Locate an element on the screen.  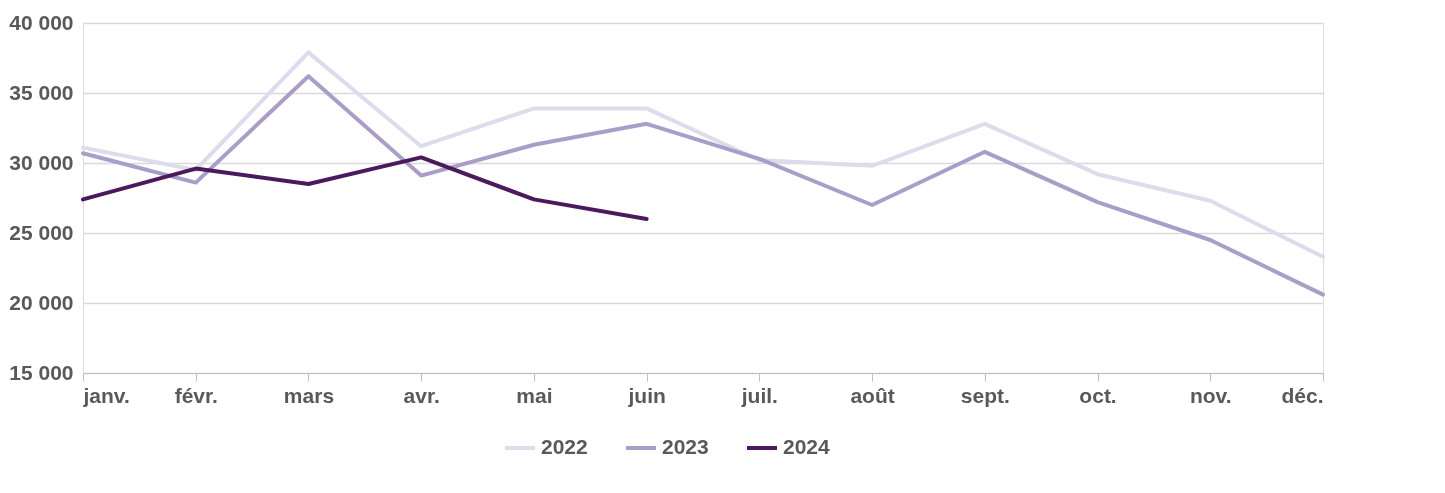
x-tick-label: août is located at coordinates (872, 395).